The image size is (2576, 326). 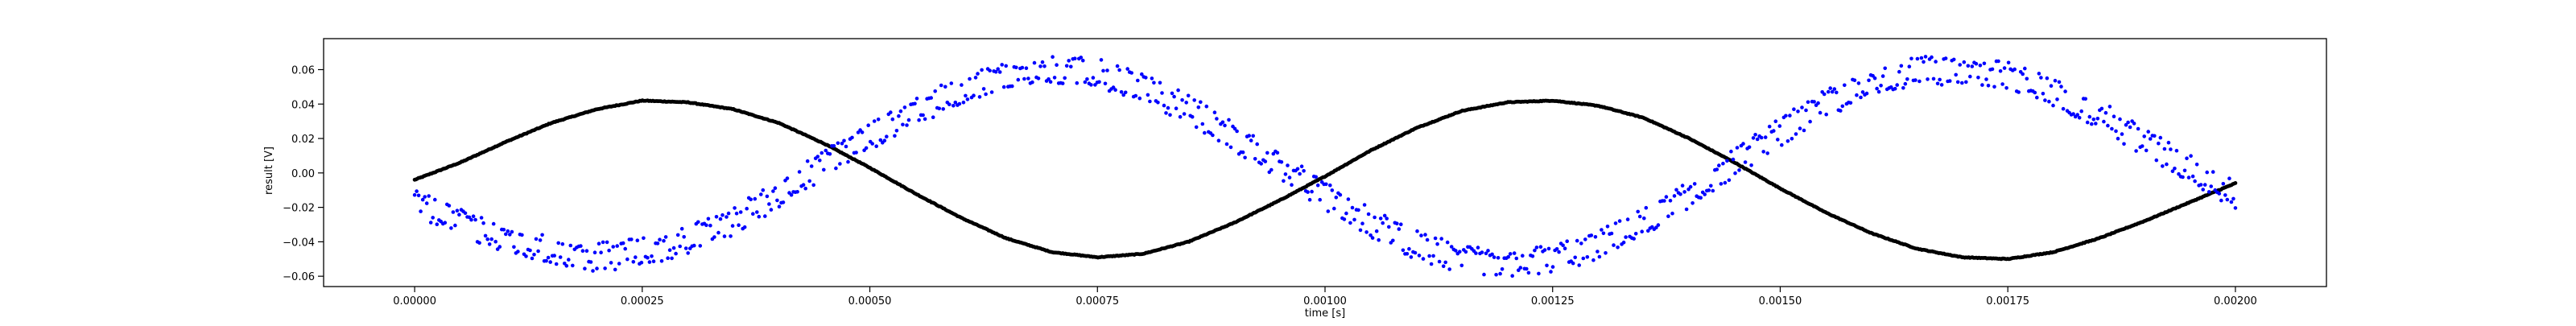 What do you see at coordinates (303, 174) in the screenshot?
I see `y-axis: −0.06 −0.04 −0.02 0.00 0.02 0.04 0.06` at bounding box center [303, 174].